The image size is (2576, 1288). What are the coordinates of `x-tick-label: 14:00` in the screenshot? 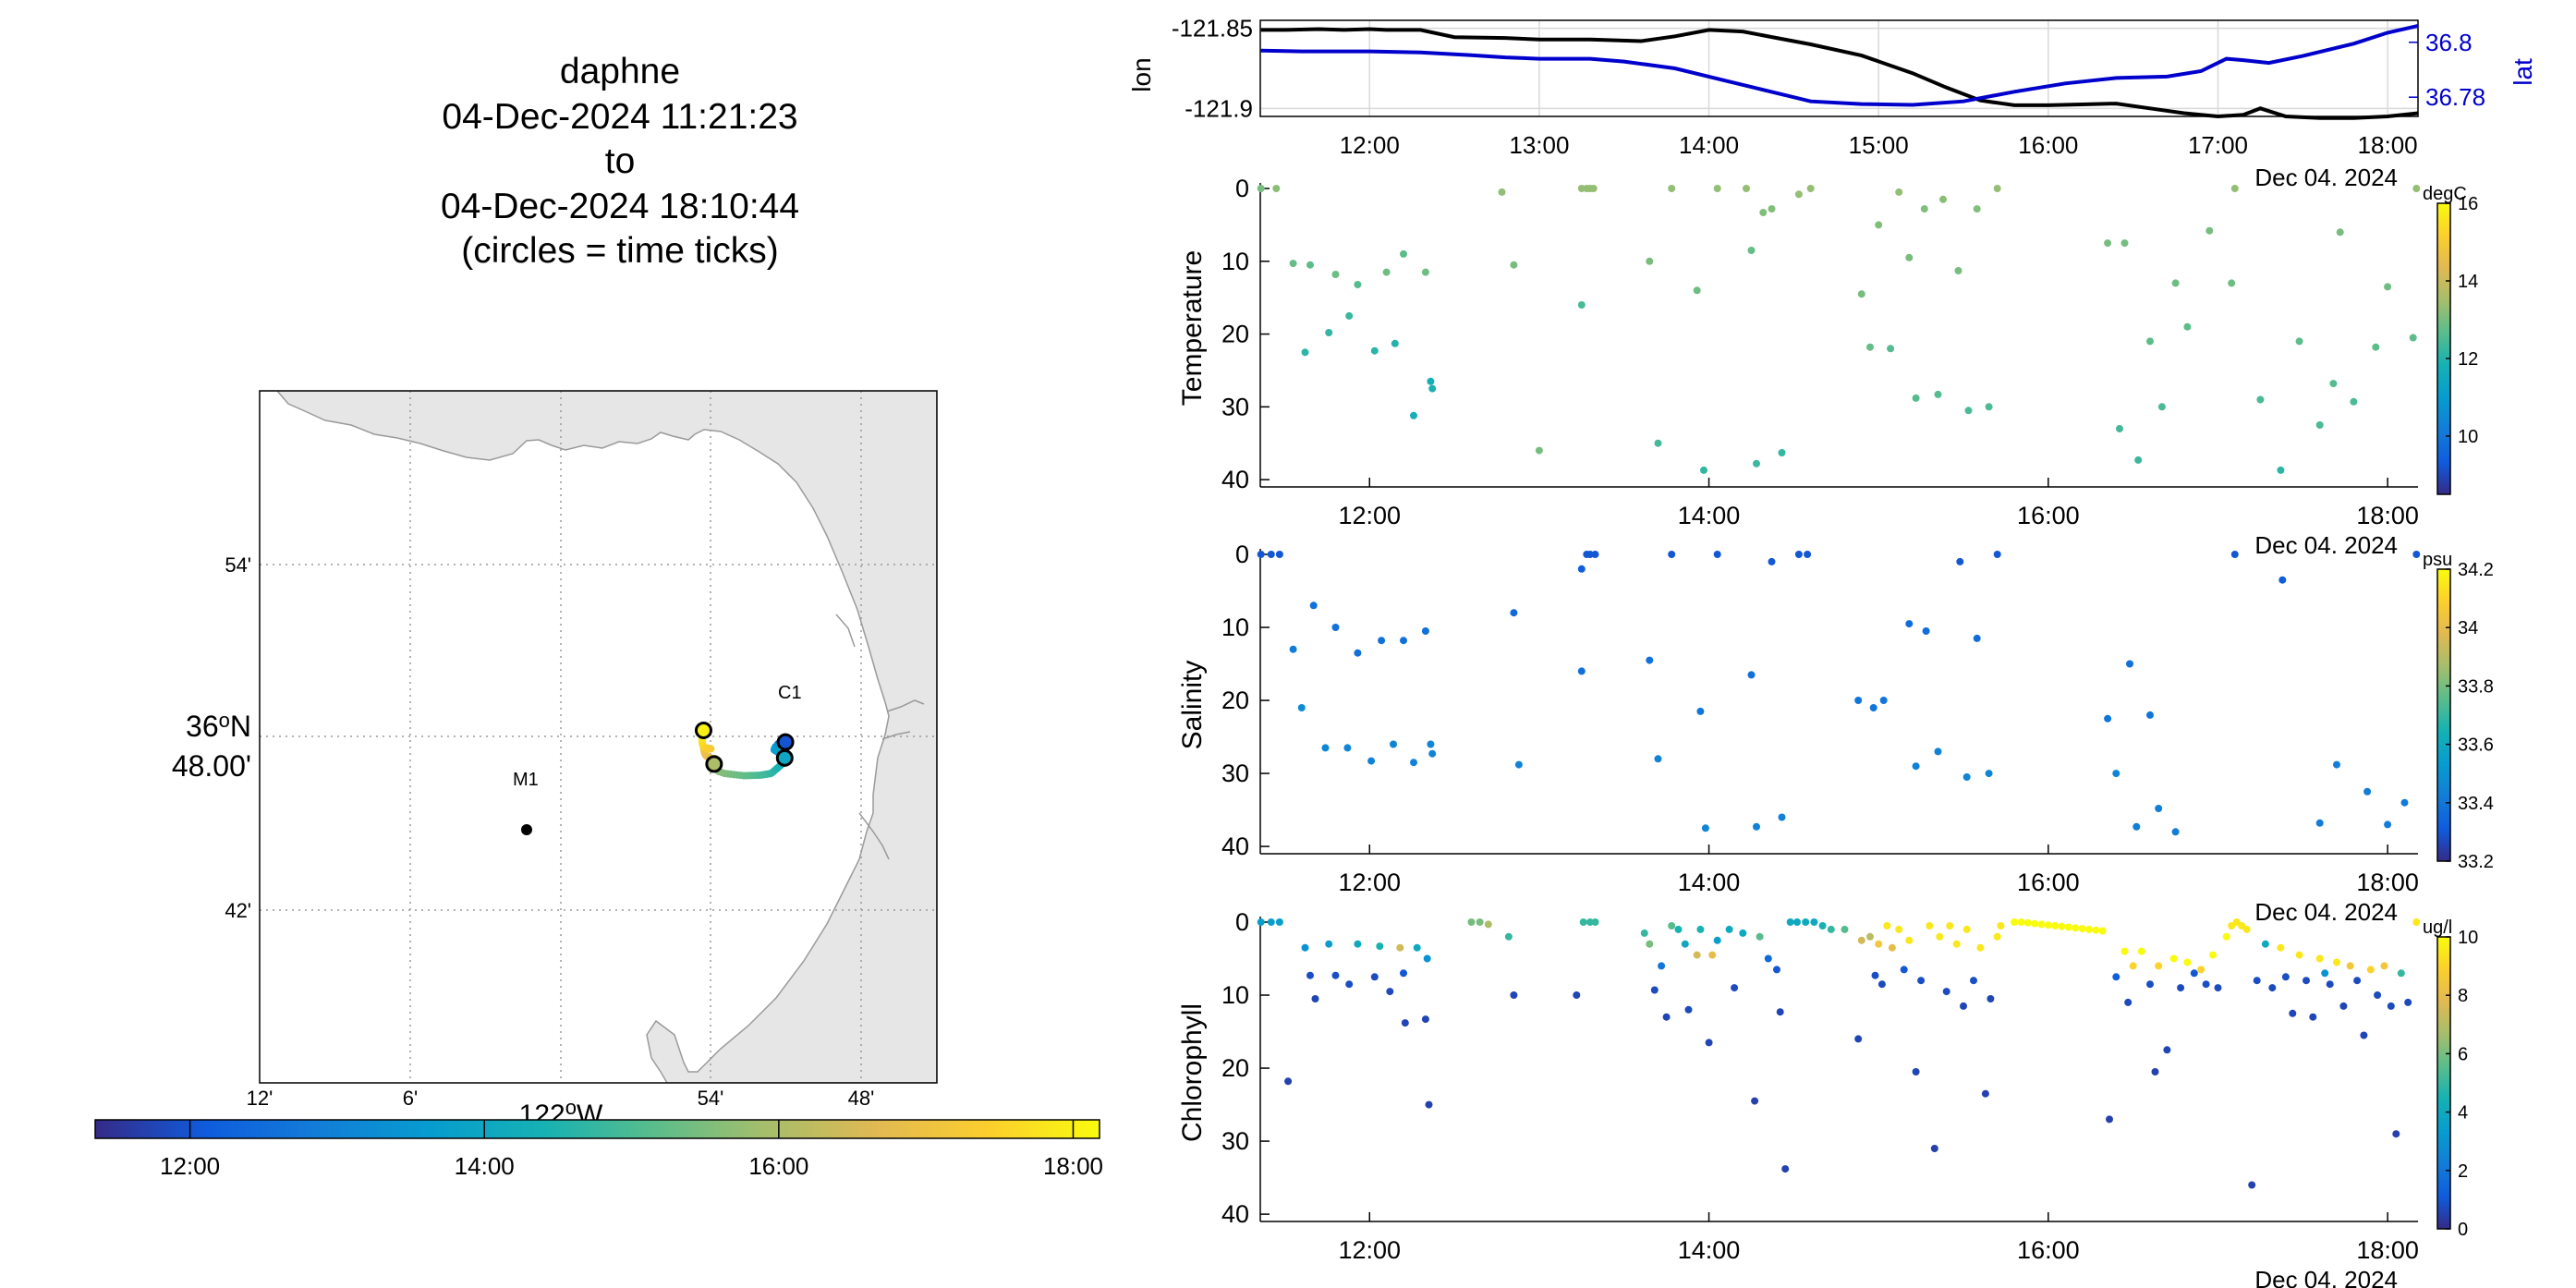 It's located at (1709, 1250).